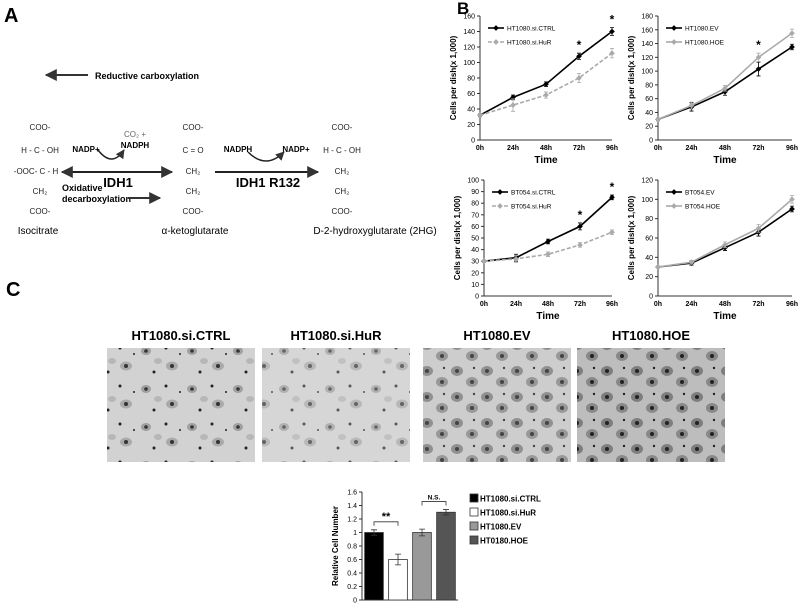  Describe the element at coordinates (651, 335) in the screenshot. I see `image-label: HT1080.HOE` at that location.